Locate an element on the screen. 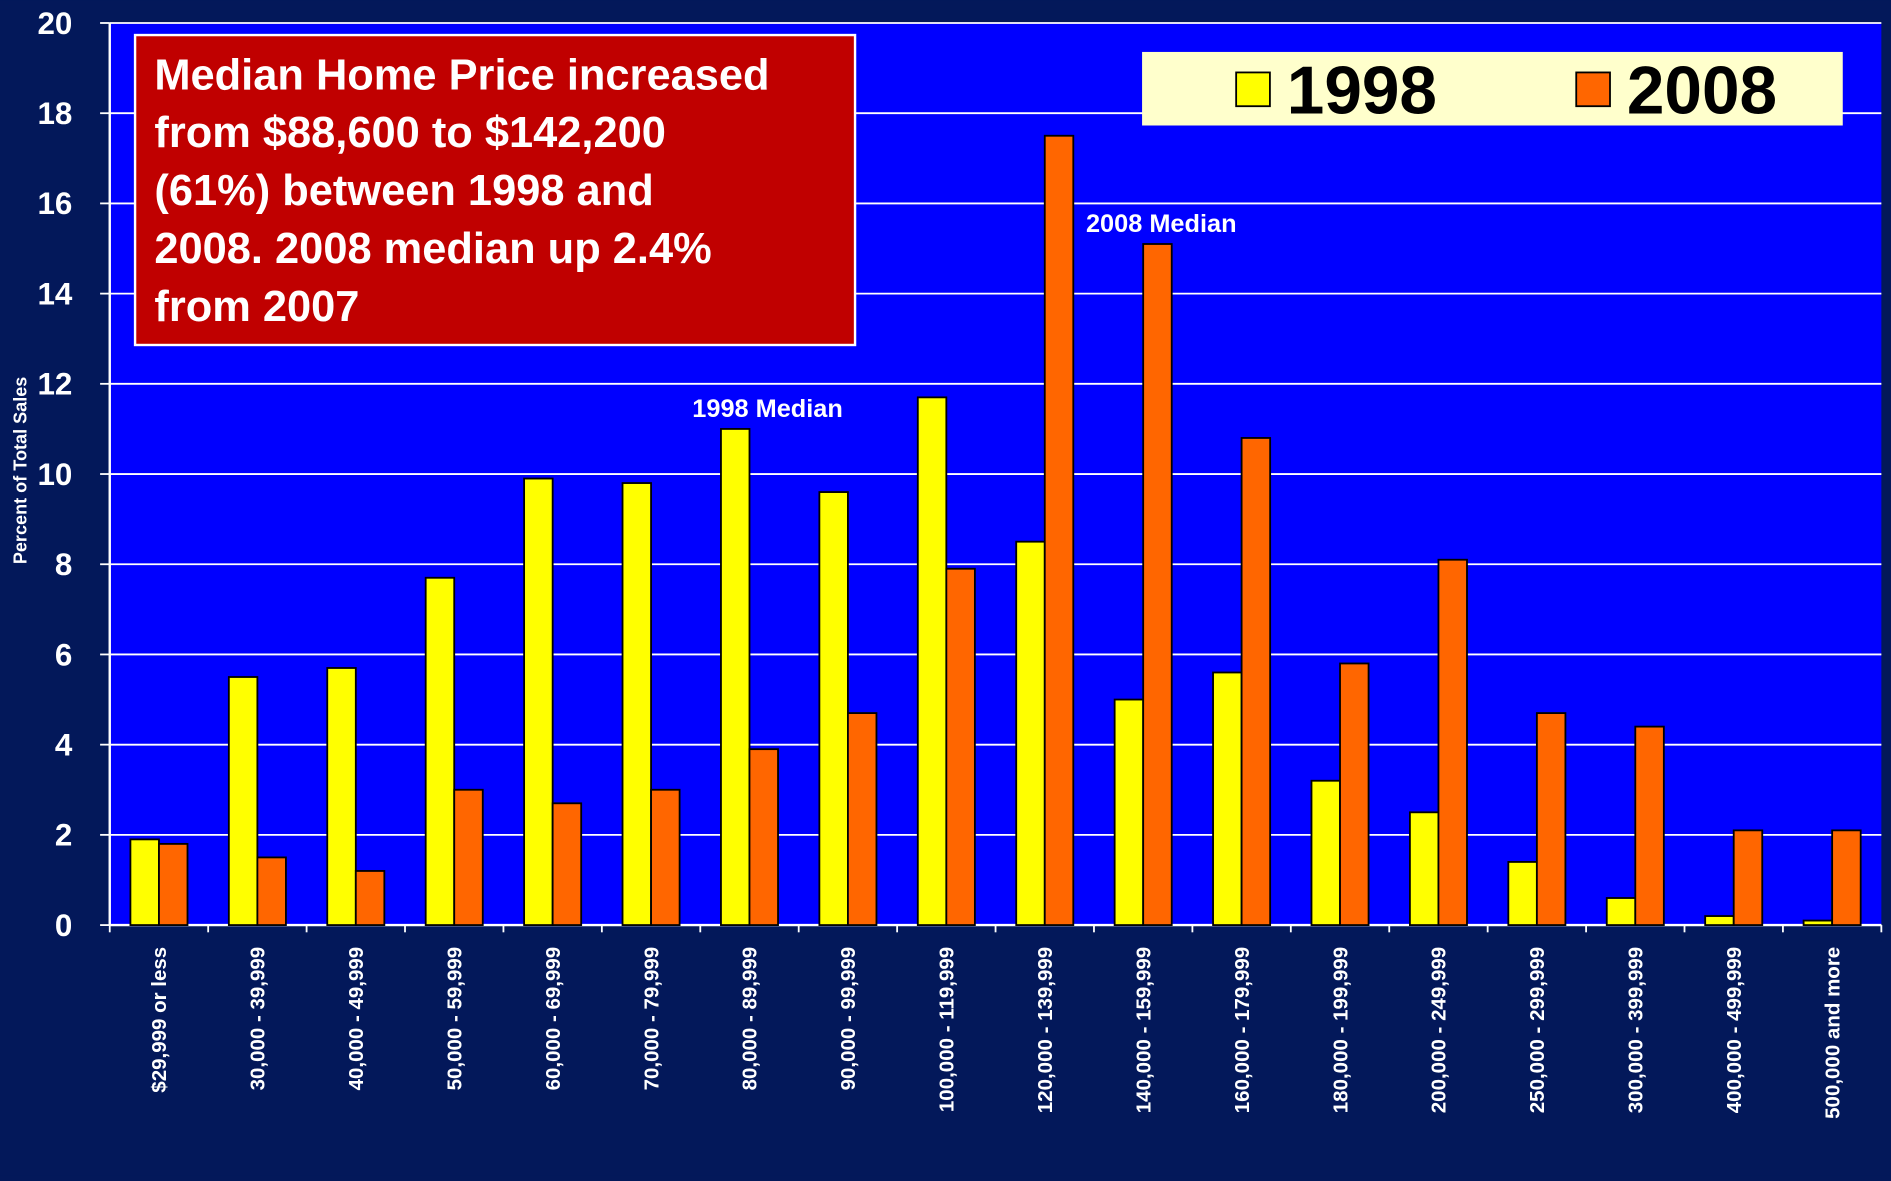 This screenshot has height=1181, width=1891. y-tick-label: 2 is located at coordinates (63, 835).